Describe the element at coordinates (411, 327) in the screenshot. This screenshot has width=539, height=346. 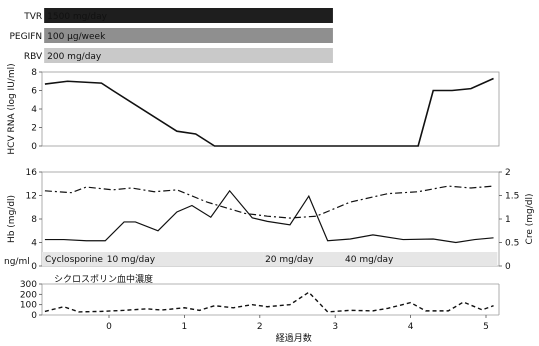
I see `x-tick-label: 4` at that location.